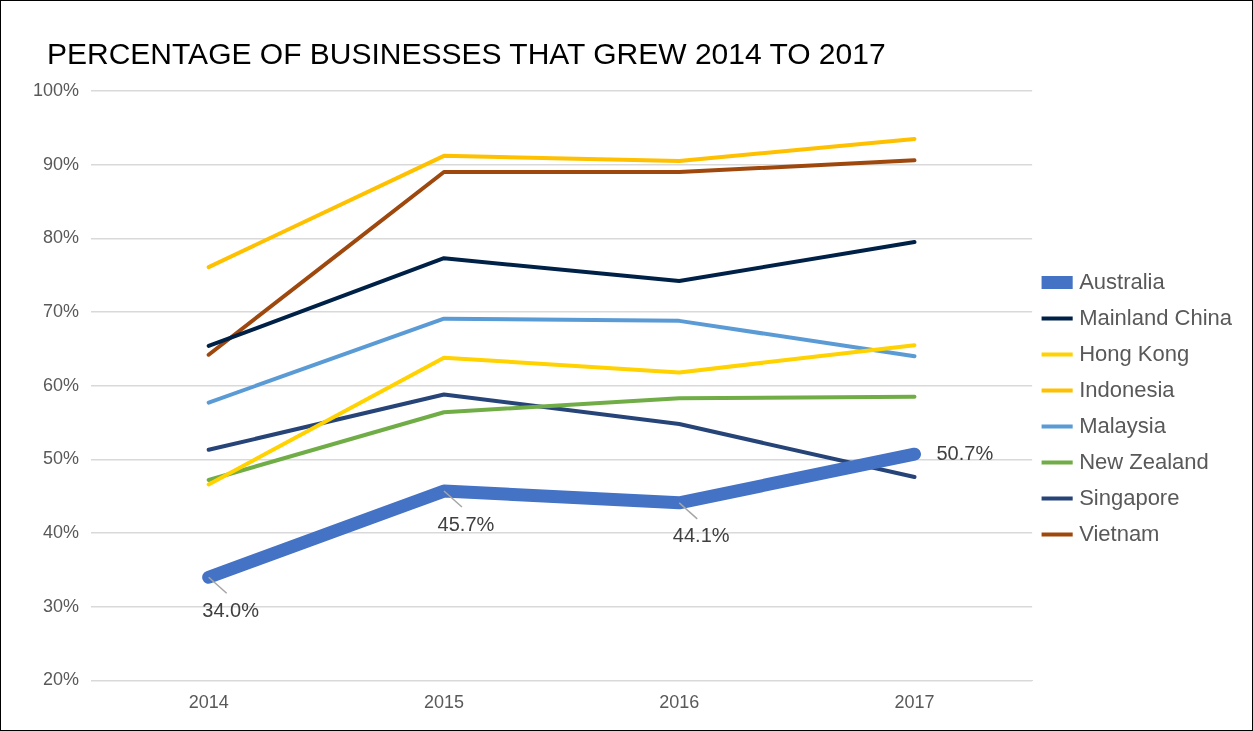 This screenshot has width=1253, height=731. Describe the element at coordinates (231, 609) in the screenshot. I see `data-label: 34.0%` at that location.